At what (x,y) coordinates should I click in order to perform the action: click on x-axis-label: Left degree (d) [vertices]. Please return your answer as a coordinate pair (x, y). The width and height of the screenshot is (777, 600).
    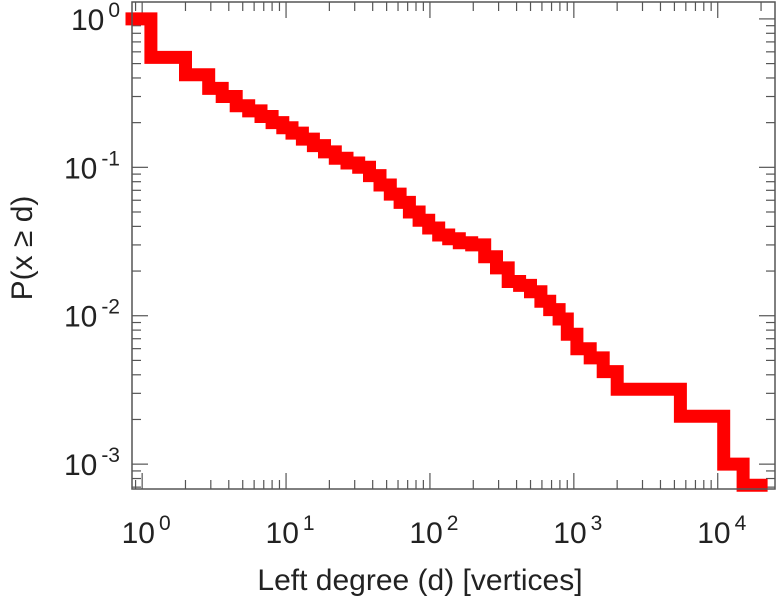
    Looking at the image, I should click on (419, 580).